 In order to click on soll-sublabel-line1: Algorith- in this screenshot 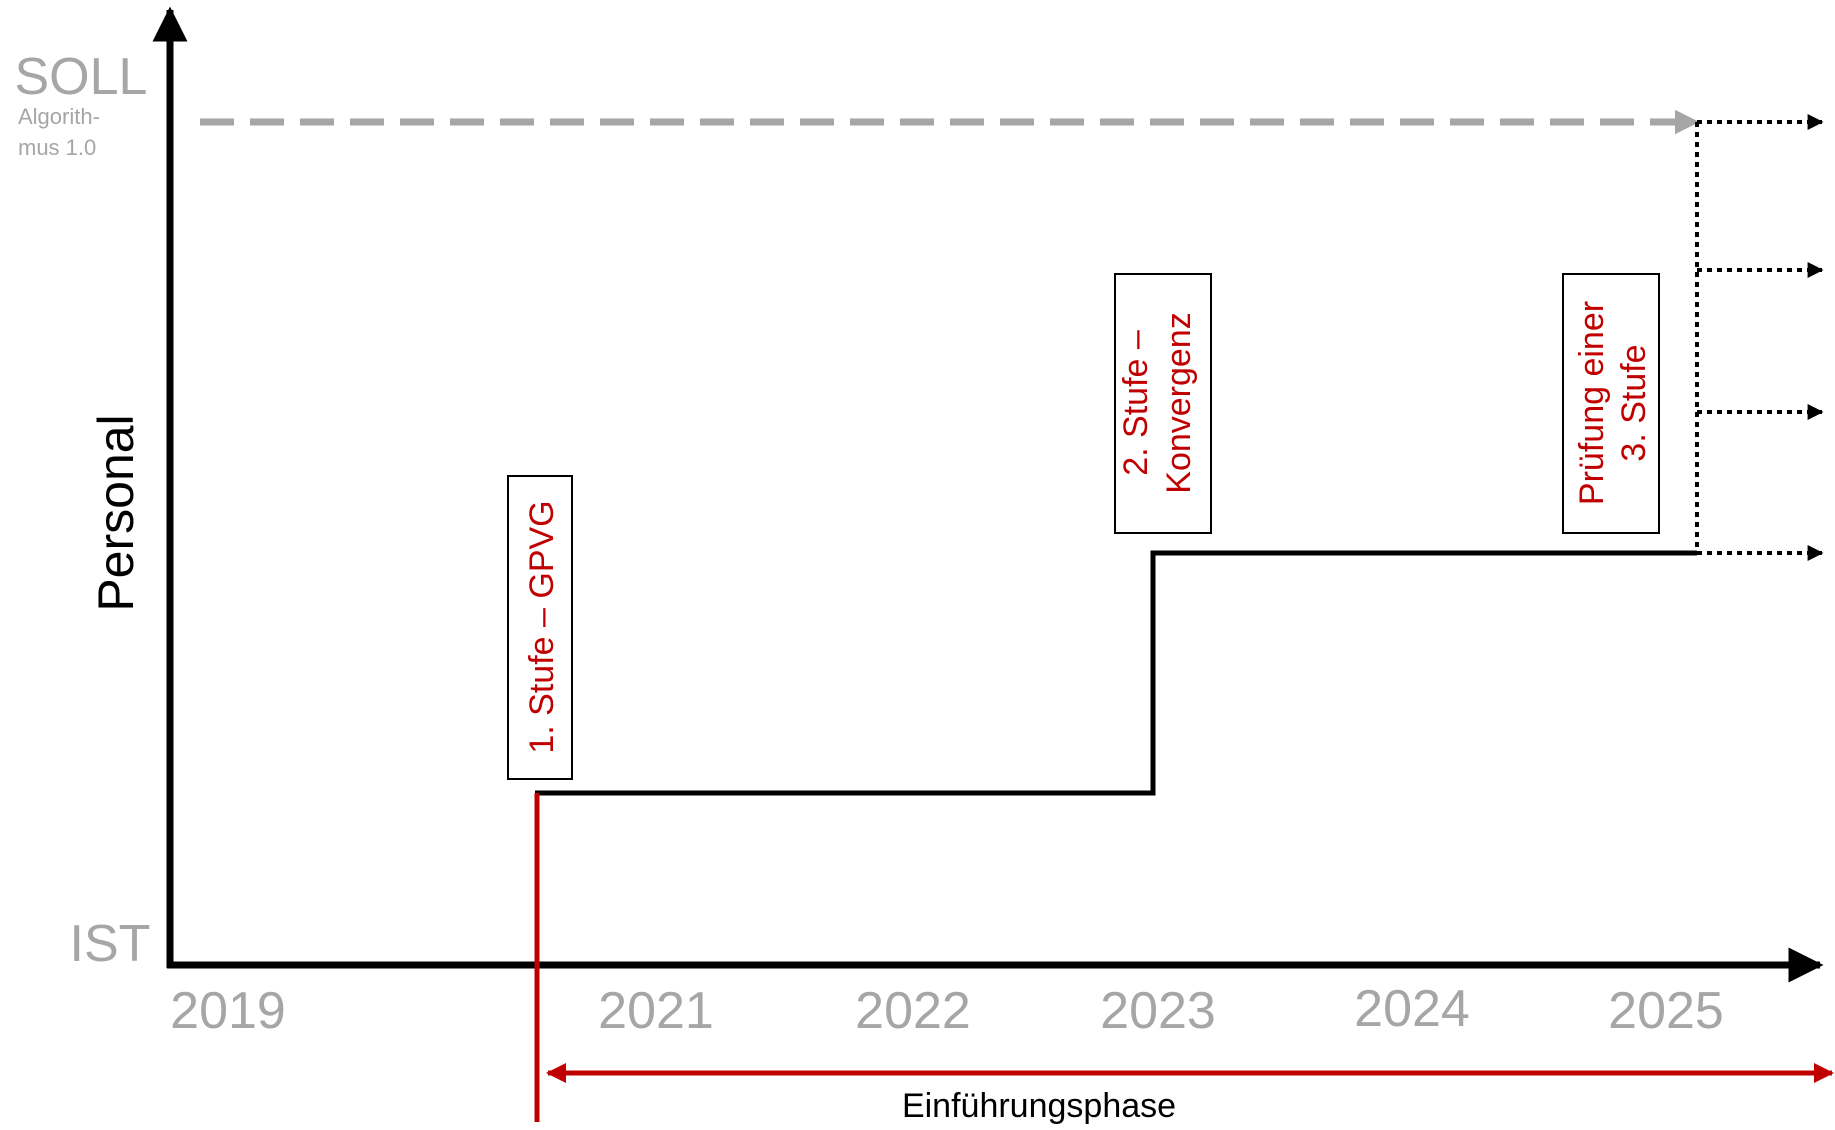, I will do `click(59, 116)`.